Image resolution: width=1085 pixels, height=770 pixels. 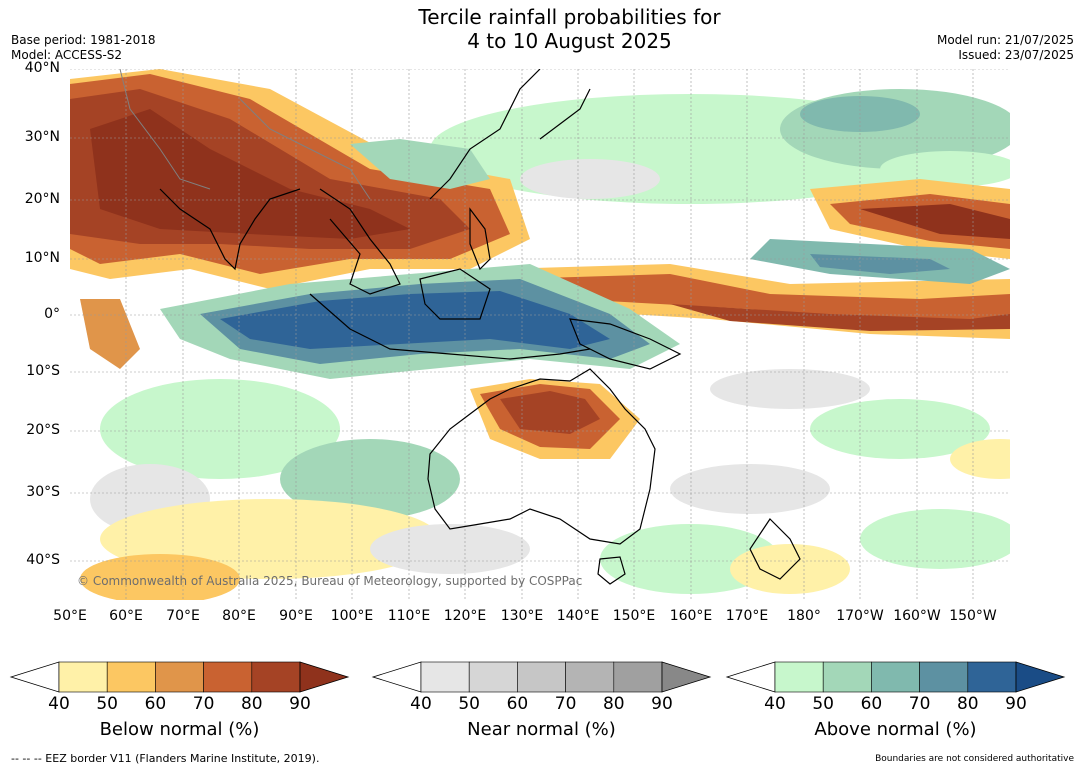 I want to click on lat-label-40n: 40°N, so click(x=42, y=68).